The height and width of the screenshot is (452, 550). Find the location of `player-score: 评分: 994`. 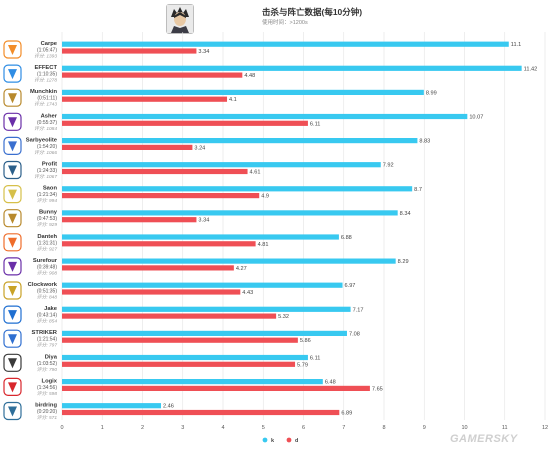

player-score: 评分: 994 is located at coordinates (47, 201).